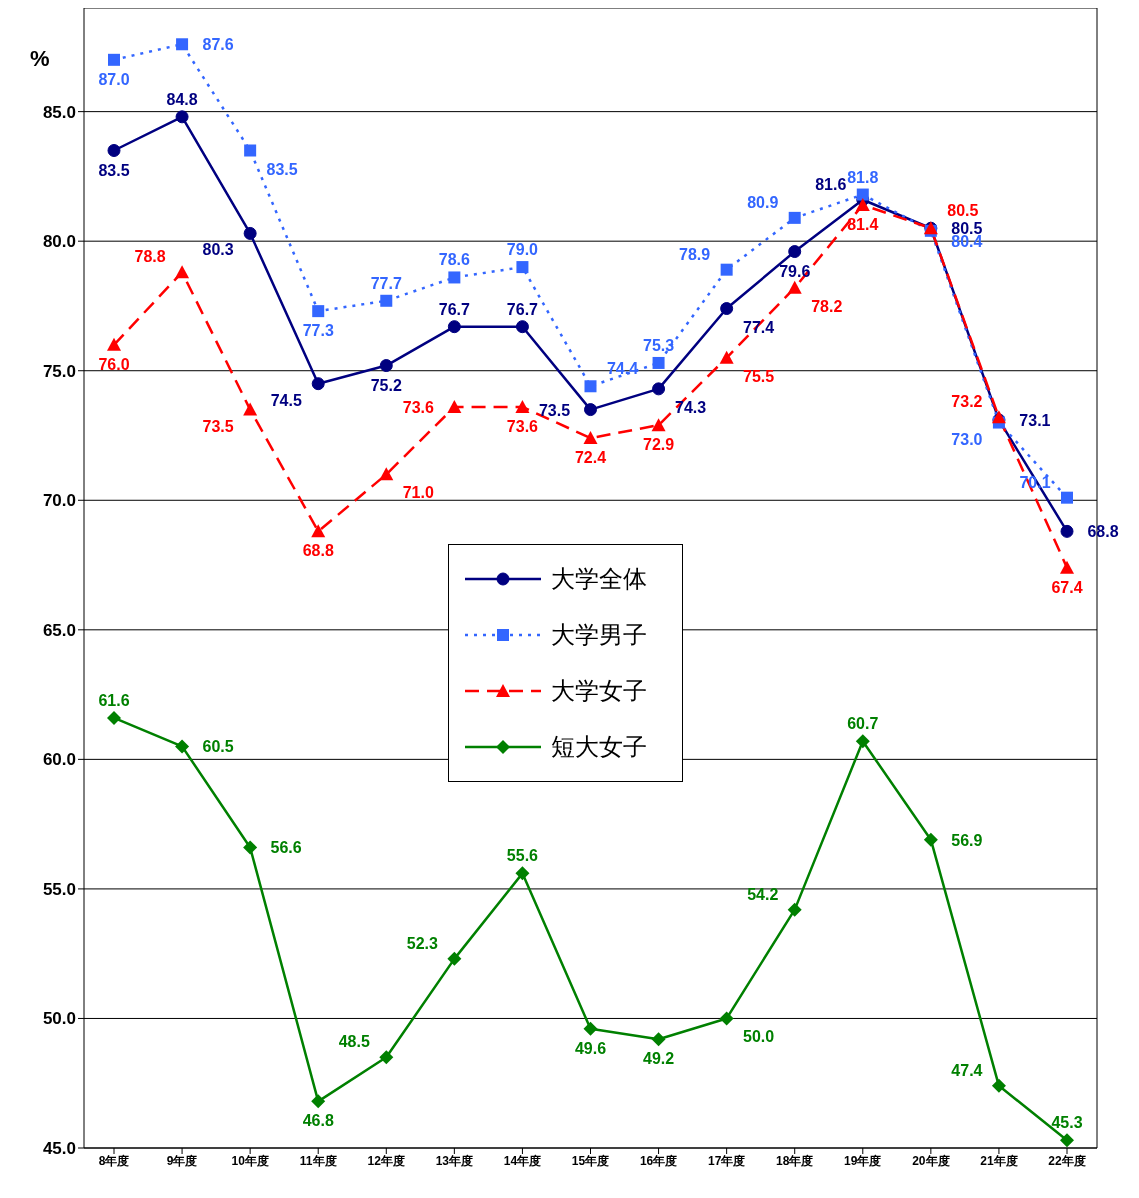 This screenshot has height=1198, width=1139. I want to click on y-tick-label: 60.0, so click(59, 760).